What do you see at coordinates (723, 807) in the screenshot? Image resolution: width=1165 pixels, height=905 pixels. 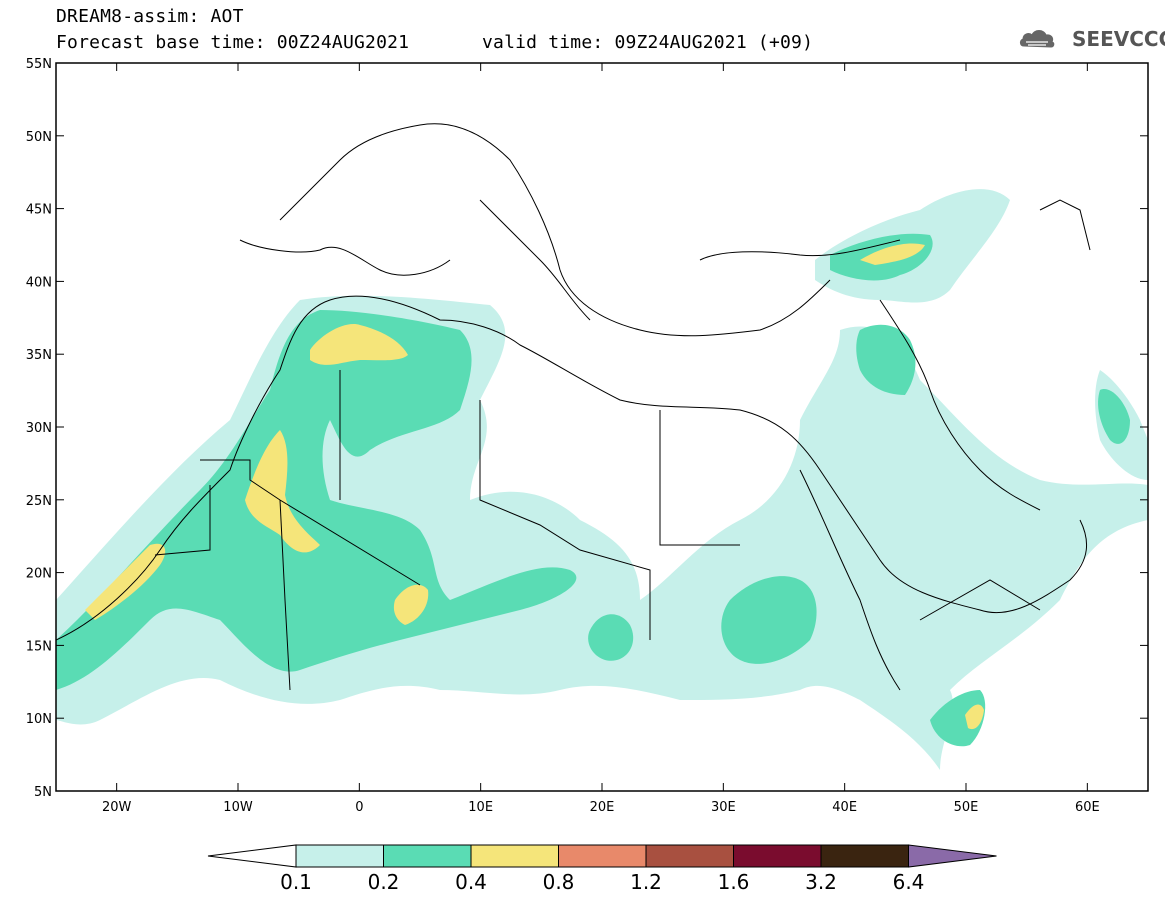 I see `lon-tick-label: 30E` at bounding box center [723, 807].